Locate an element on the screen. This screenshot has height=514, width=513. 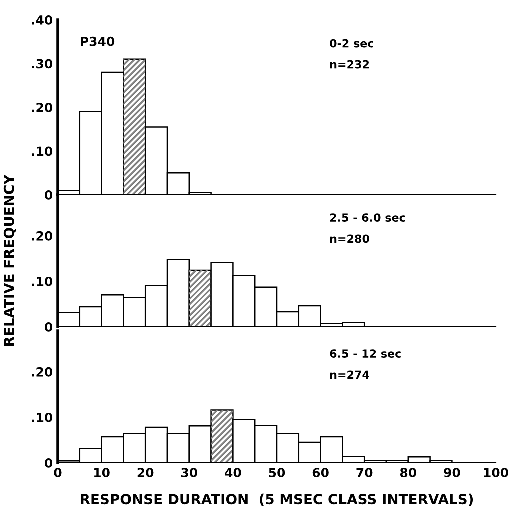
x-tick-label: 10 is located at coordinates (102, 473).